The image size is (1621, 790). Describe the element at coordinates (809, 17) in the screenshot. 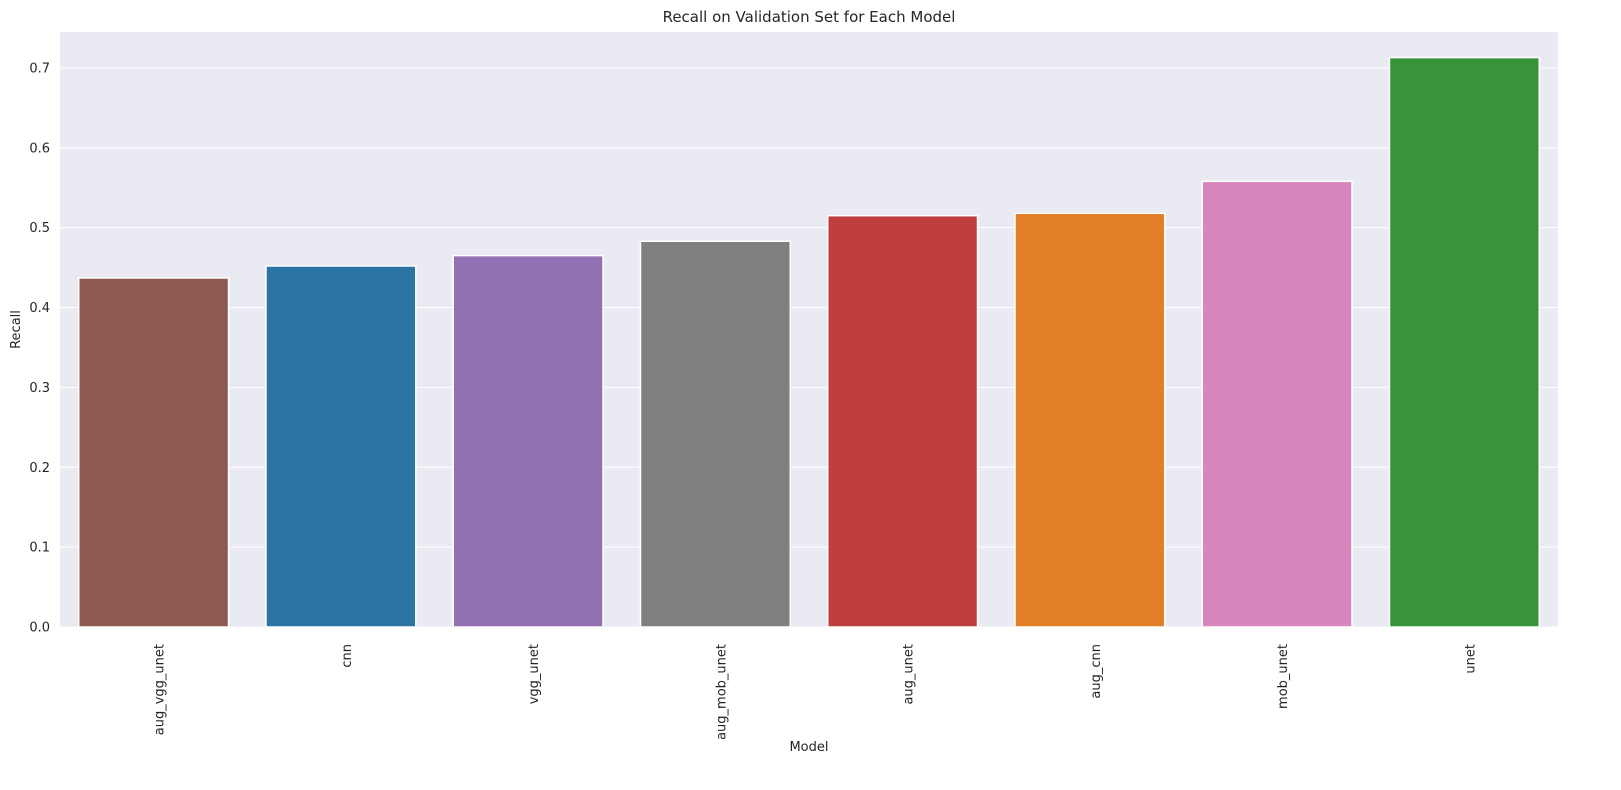

I see `chart-title: Recall on Validation Set for Each Model` at that location.